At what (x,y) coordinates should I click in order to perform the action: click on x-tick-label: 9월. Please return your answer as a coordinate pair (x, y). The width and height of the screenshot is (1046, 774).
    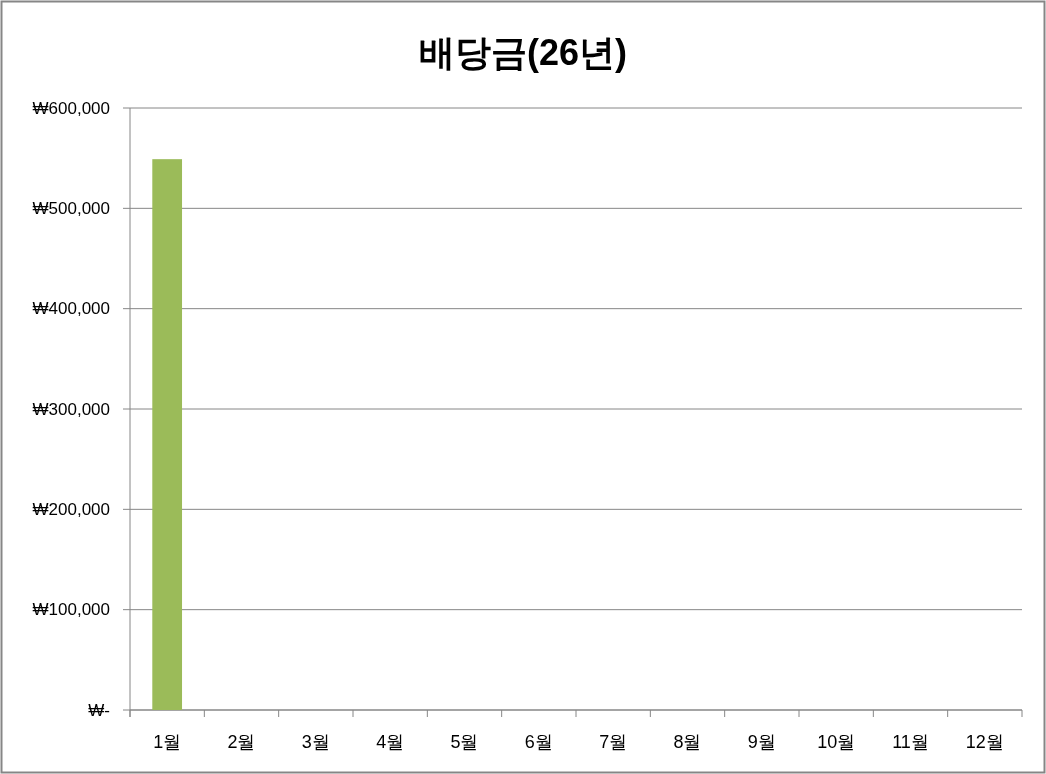
    Looking at the image, I should click on (761, 742).